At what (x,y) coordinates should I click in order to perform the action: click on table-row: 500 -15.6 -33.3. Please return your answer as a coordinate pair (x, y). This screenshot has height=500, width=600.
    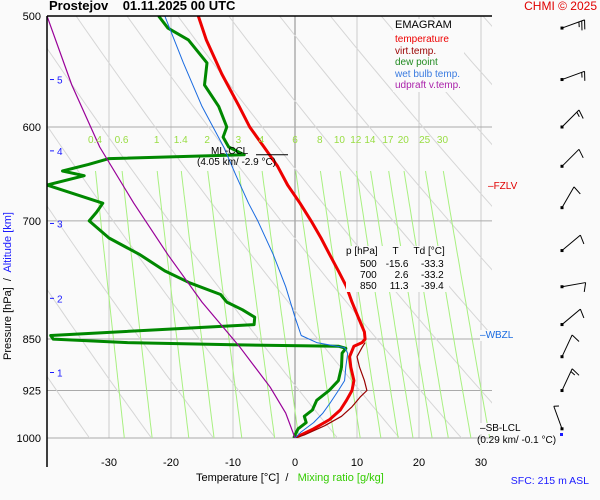
    Looking at the image, I should click on (397, 264).